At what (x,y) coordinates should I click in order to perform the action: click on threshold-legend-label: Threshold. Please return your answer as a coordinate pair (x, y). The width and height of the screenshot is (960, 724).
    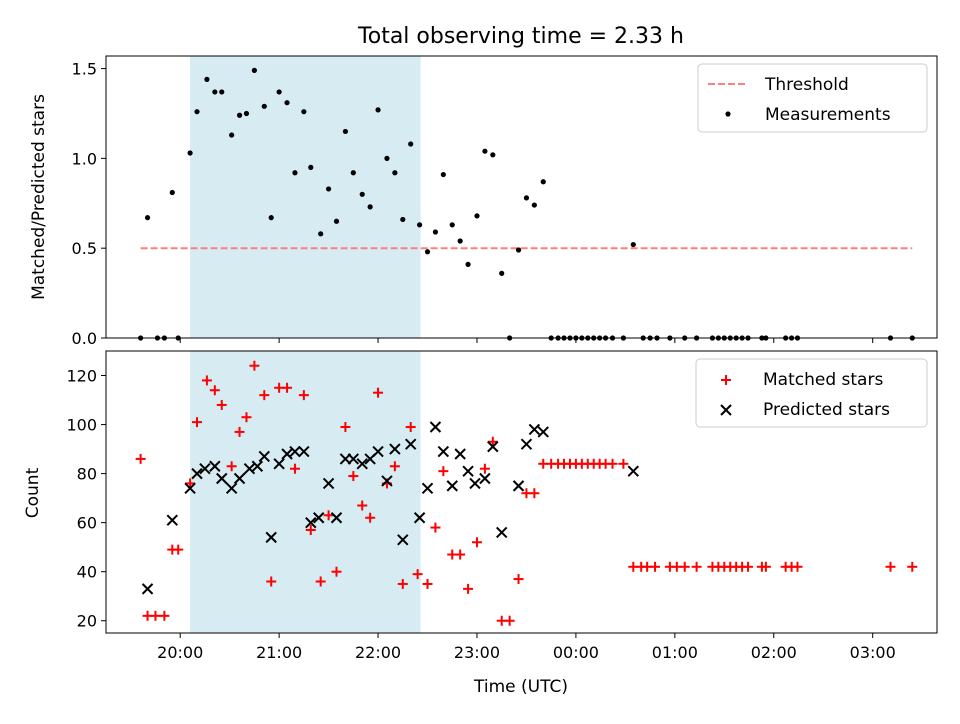
    Looking at the image, I should click on (806, 85).